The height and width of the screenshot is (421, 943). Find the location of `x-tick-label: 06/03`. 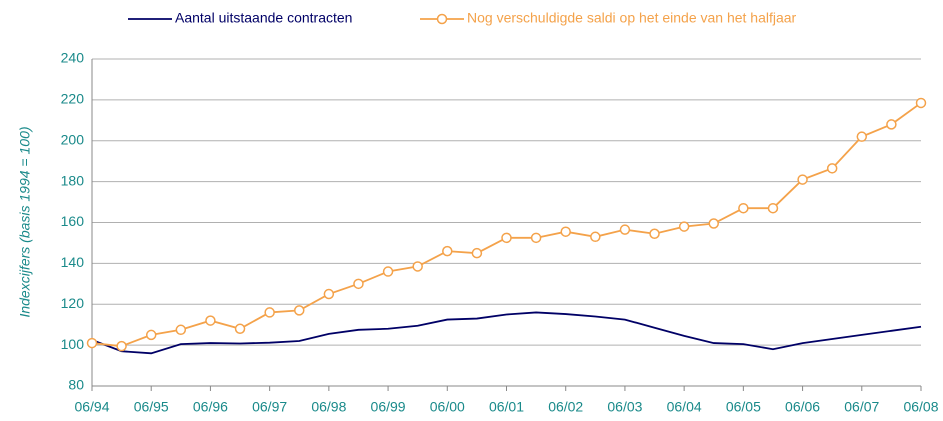

x-tick-label: 06/03 is located at coordinates (624, 407).